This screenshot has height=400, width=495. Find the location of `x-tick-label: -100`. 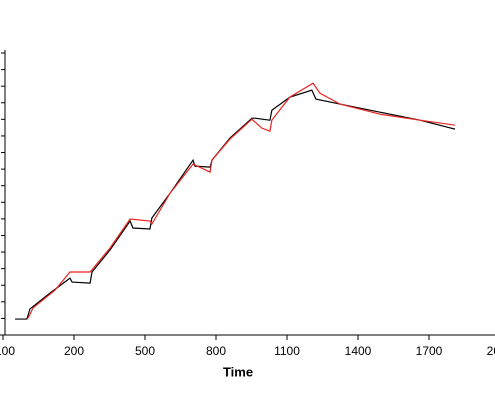

x-tick-label: -100 is located at coordinates (7, 351).